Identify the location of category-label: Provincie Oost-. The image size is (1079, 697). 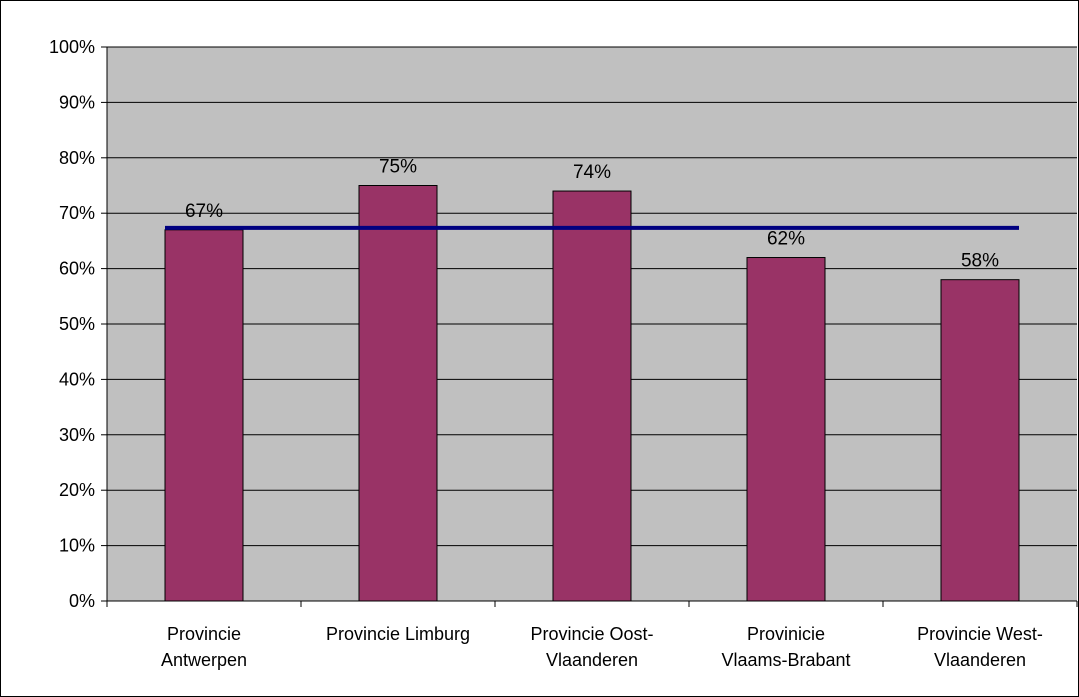
(591, 634).